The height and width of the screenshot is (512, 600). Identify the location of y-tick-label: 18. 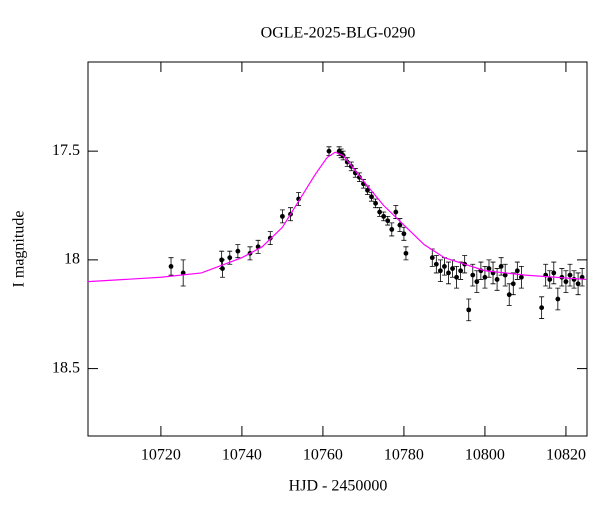
(72, 259).